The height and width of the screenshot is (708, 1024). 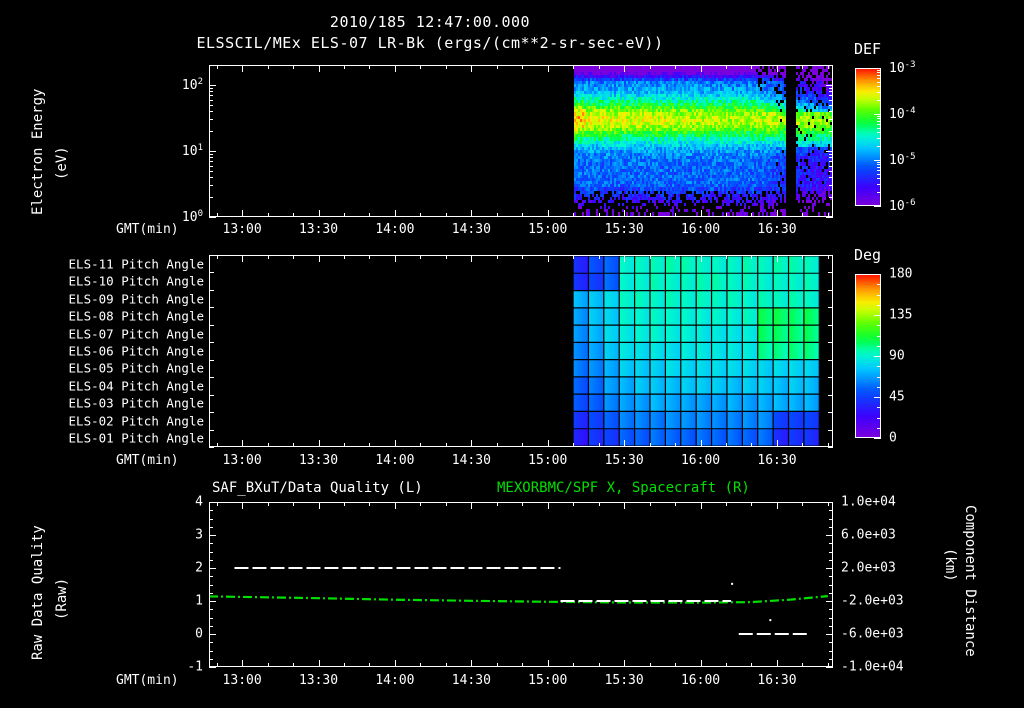 What do you see at coordinates (548, 680) in the screenshot?
I see `panel3-xtick-label: 15:00` at bounding box center [548, 680].